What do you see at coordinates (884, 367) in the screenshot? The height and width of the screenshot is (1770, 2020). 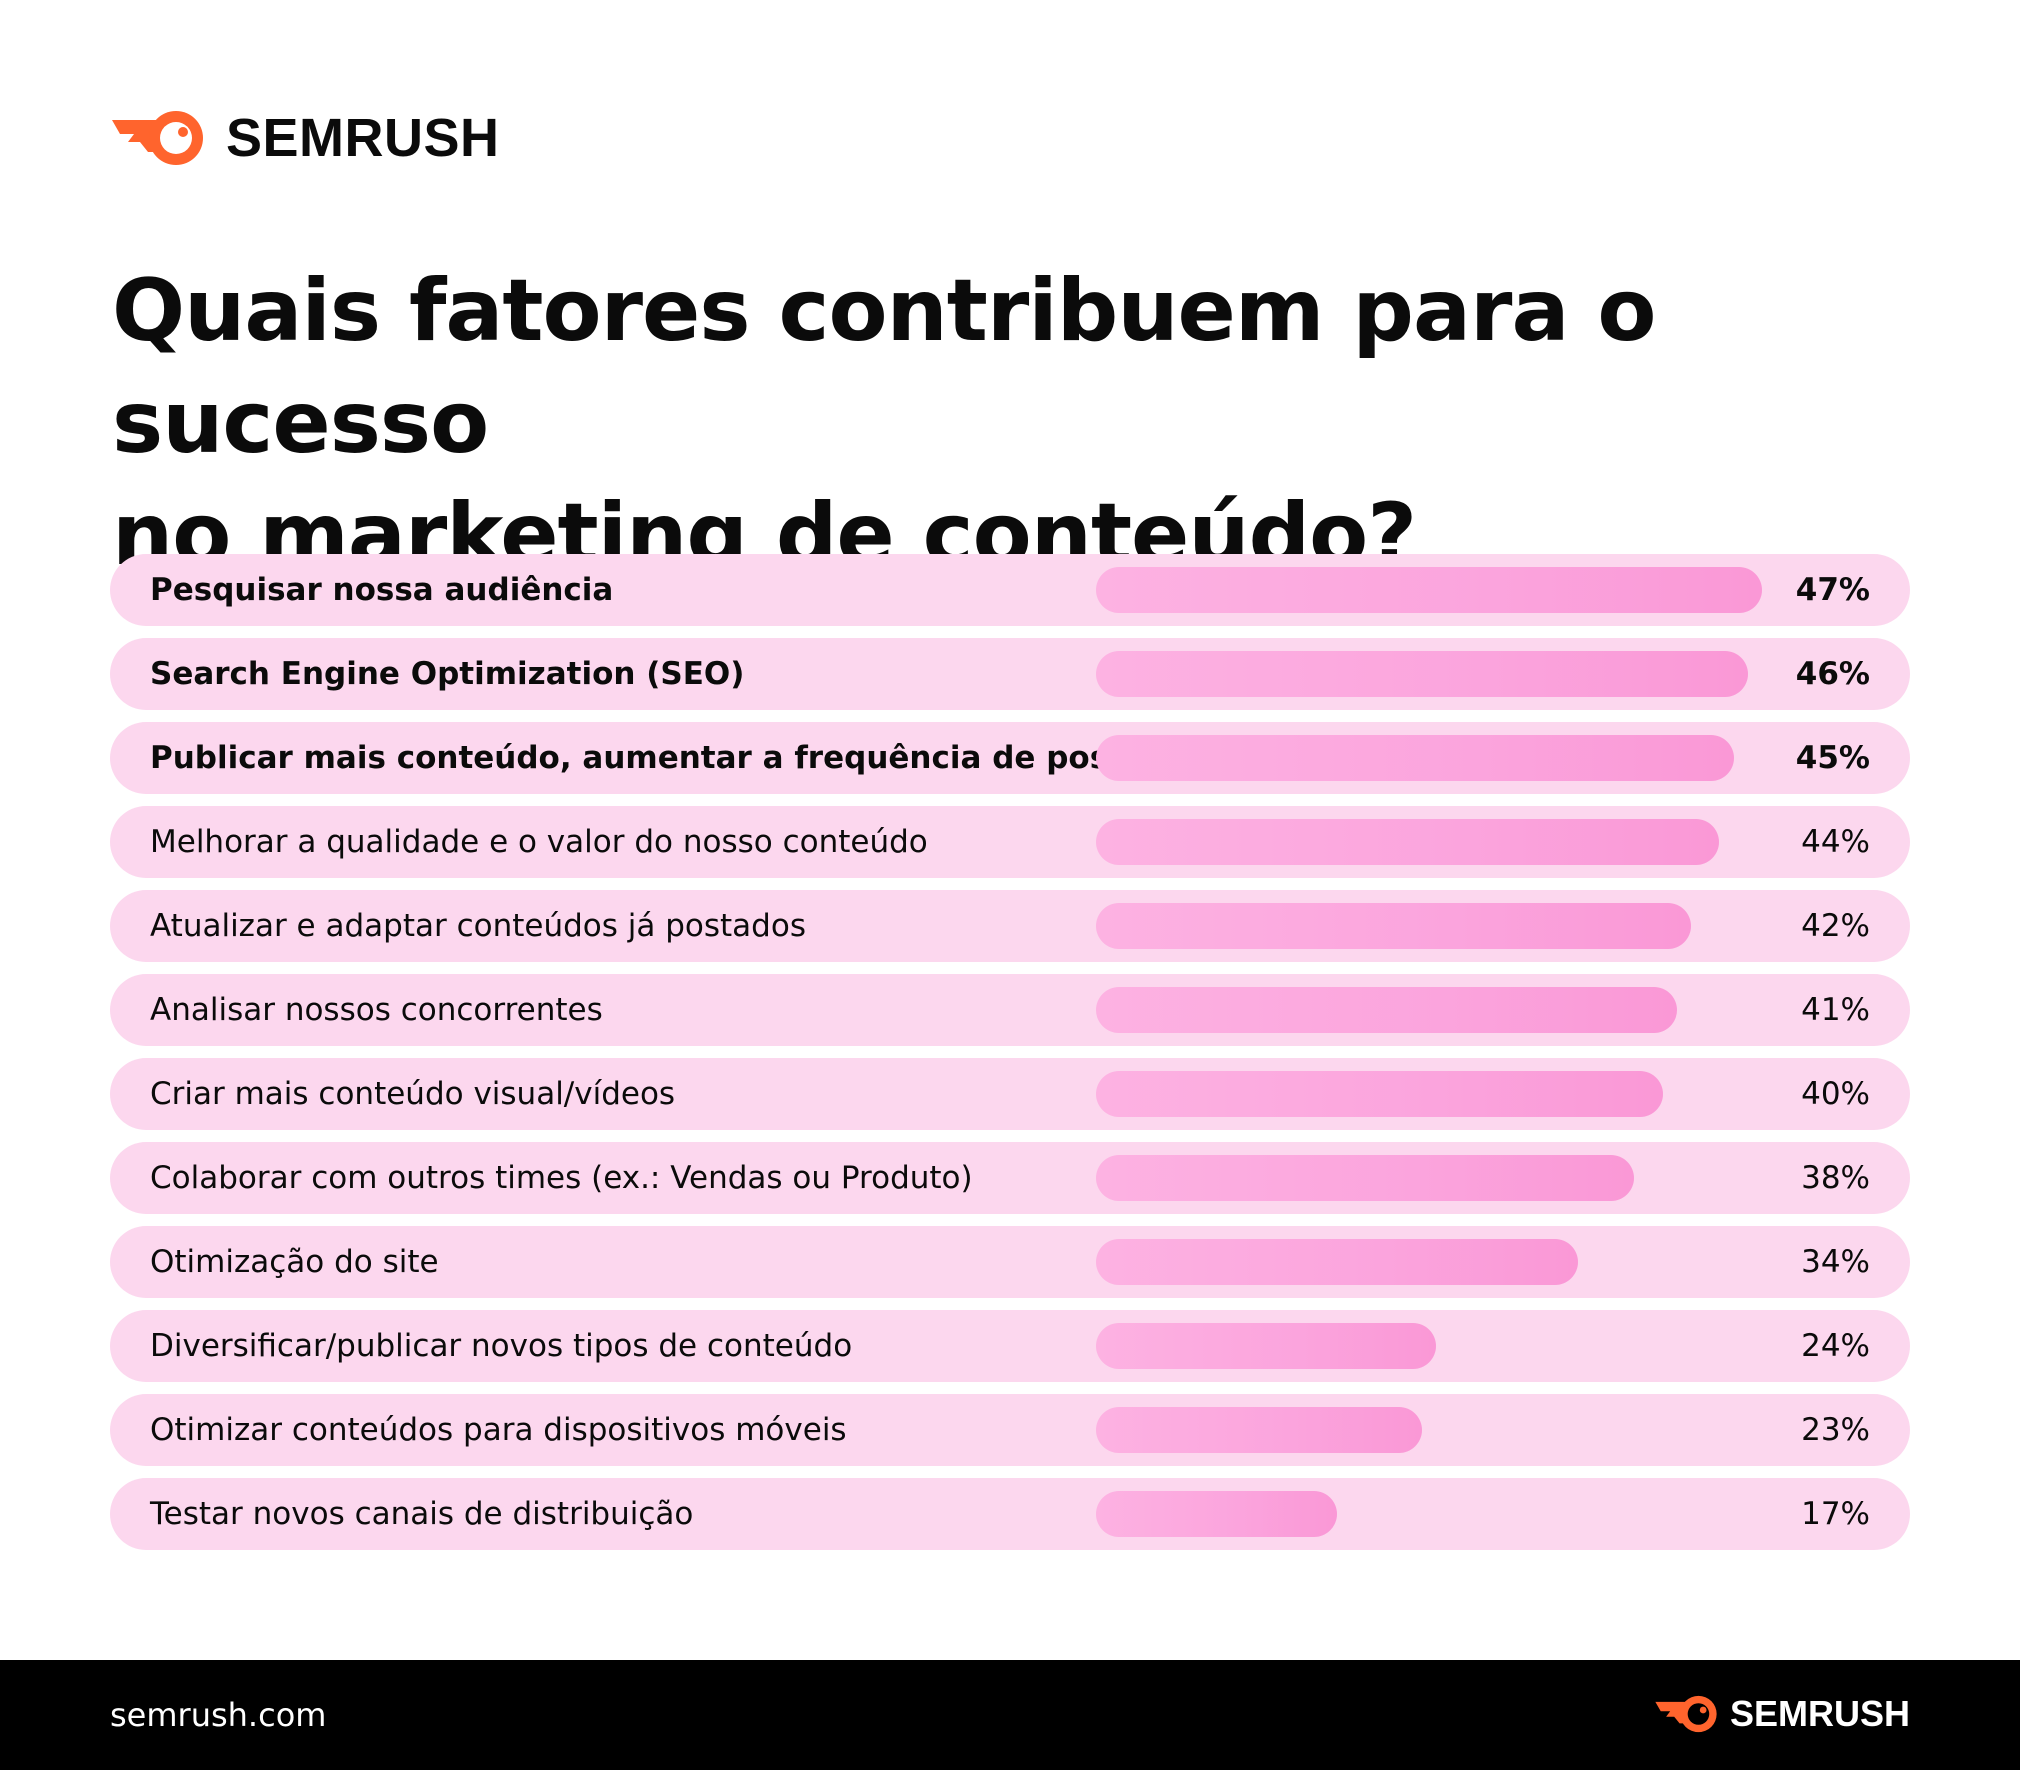 I see `chart-title-line1: Quais fatores contribuem para o sucesso` at bounding box center [884, 367].